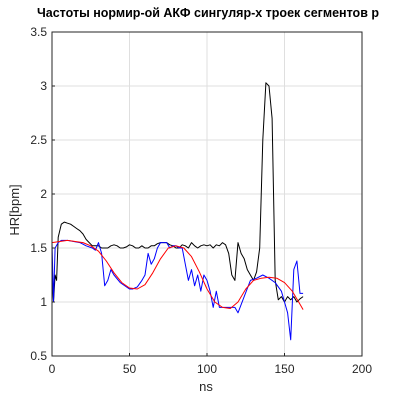 This screenshot has height=400, width=400. What do you see at coordinates (38, 140) in the screenshot?
I see `y-tick-label: 2.5` at bounding box center [38, 140].